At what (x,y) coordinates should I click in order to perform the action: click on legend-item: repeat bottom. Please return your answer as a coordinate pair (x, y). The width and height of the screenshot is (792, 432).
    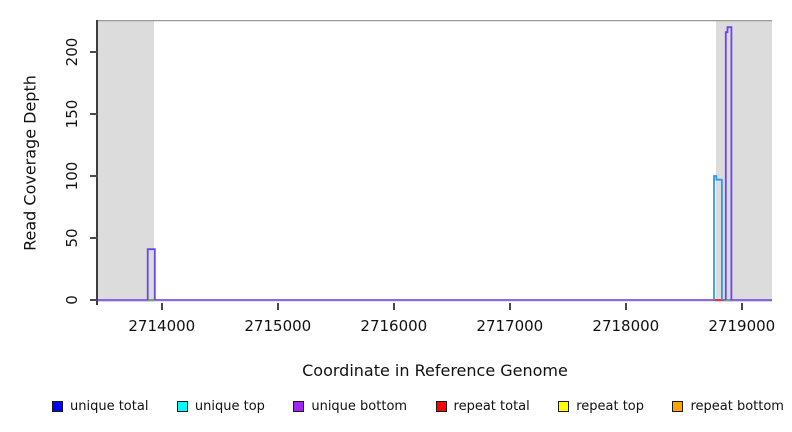
    Looking at the image, I should click on (728, 406).